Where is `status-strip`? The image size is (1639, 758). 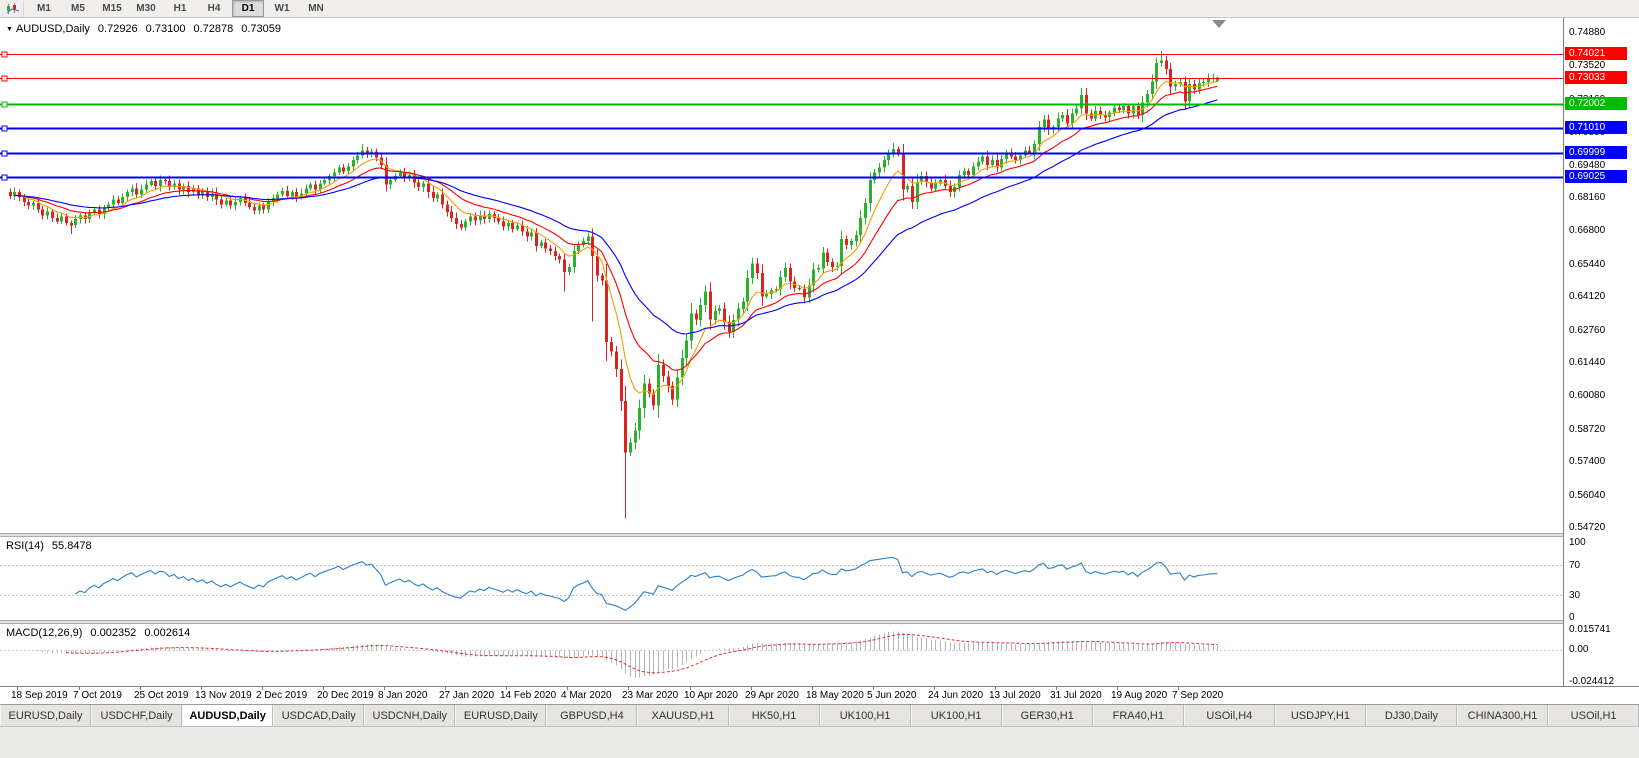 status-strip is located at coordinates (819, 742).